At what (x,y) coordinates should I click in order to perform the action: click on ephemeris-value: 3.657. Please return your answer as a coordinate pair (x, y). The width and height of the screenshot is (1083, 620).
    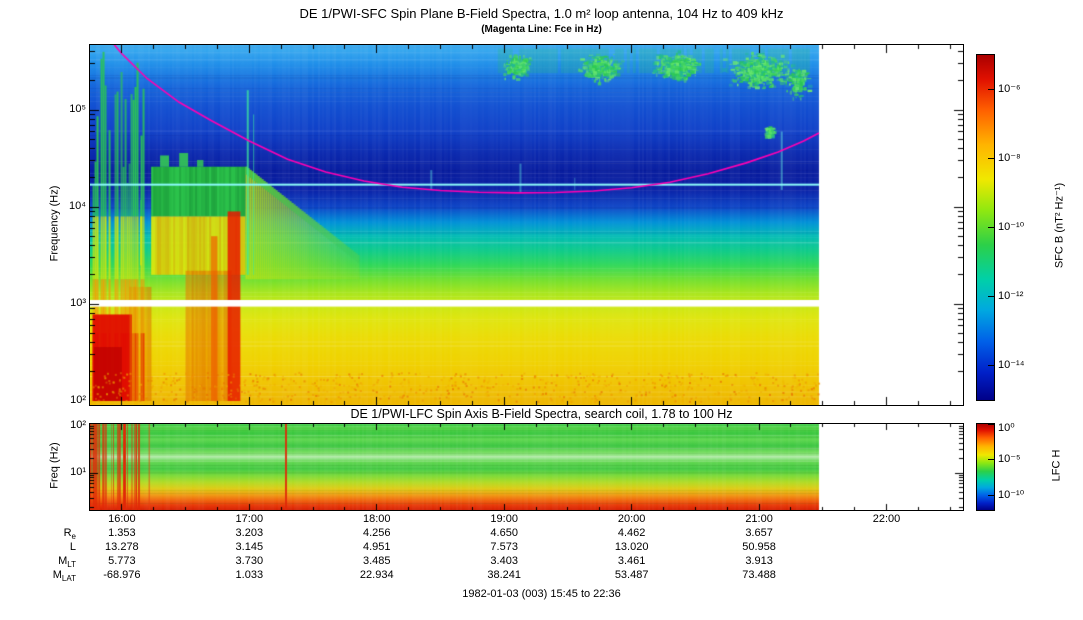
    Looking at the image, I should click on (759, 533).